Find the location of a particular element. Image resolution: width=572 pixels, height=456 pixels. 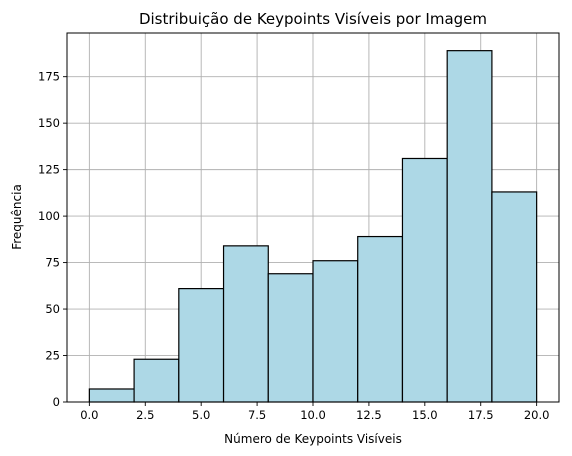

y-tick-label: 175 is located at coordinates (49, 77).